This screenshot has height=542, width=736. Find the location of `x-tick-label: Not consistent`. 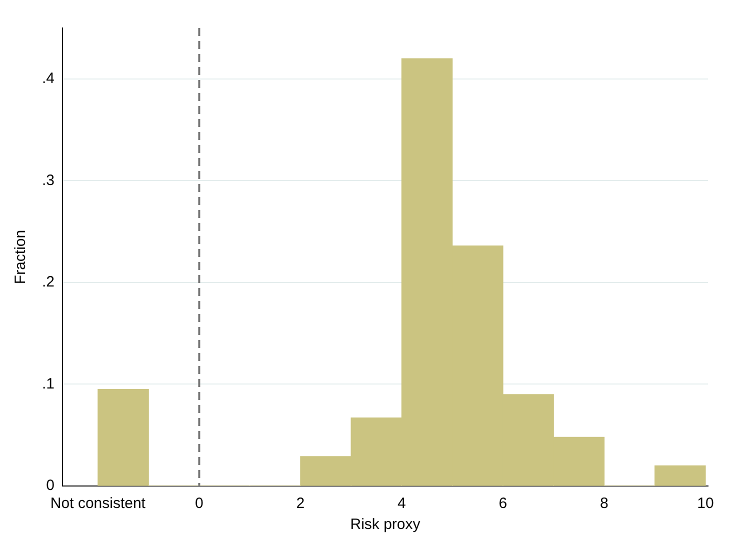

x-tick-label: Not consistent is located at coordinates (98, 503).